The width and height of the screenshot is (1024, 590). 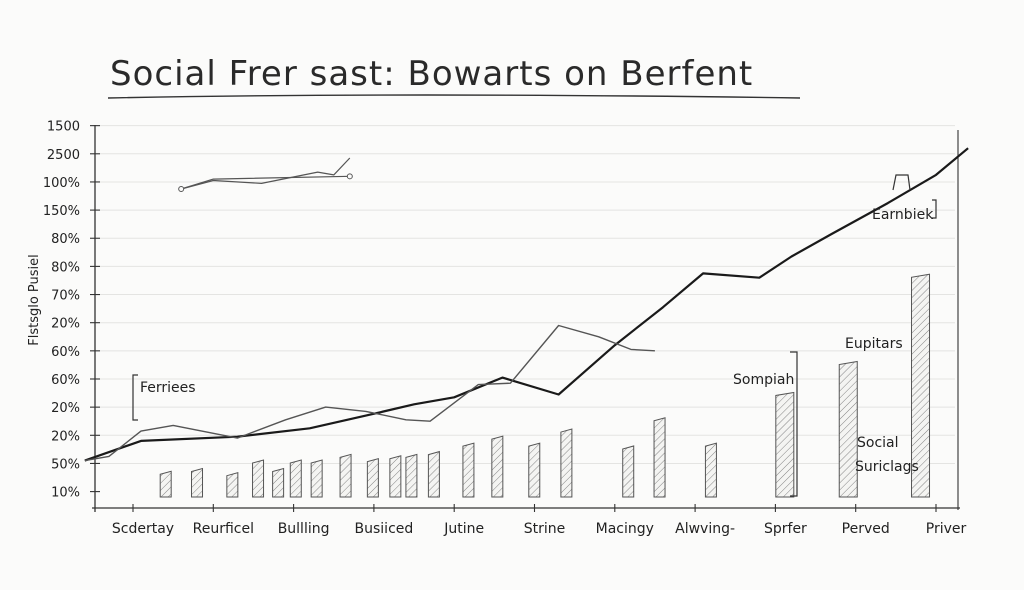 What do you see at coordinates (61, 211) in the screenshot?
I see `y-tick-label: 150%` at bounding box center [61, 211].